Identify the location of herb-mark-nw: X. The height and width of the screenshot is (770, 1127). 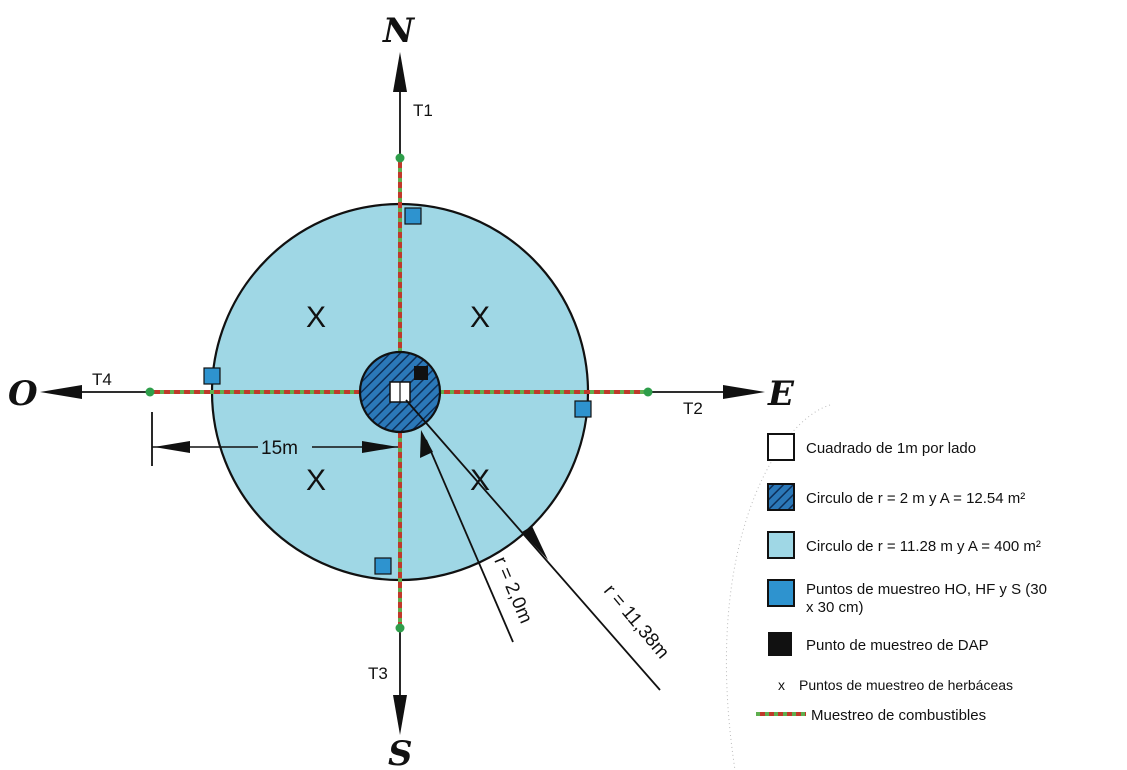
(316, 317).